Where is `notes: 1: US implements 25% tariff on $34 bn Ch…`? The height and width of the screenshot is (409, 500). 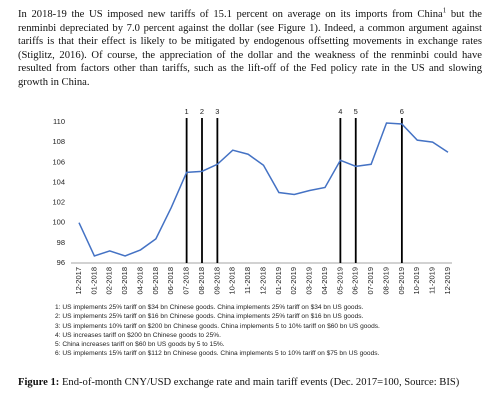 notes: 1: US implements 25% tariff on $34 bn Ch… is located at coordinates (217, 331).